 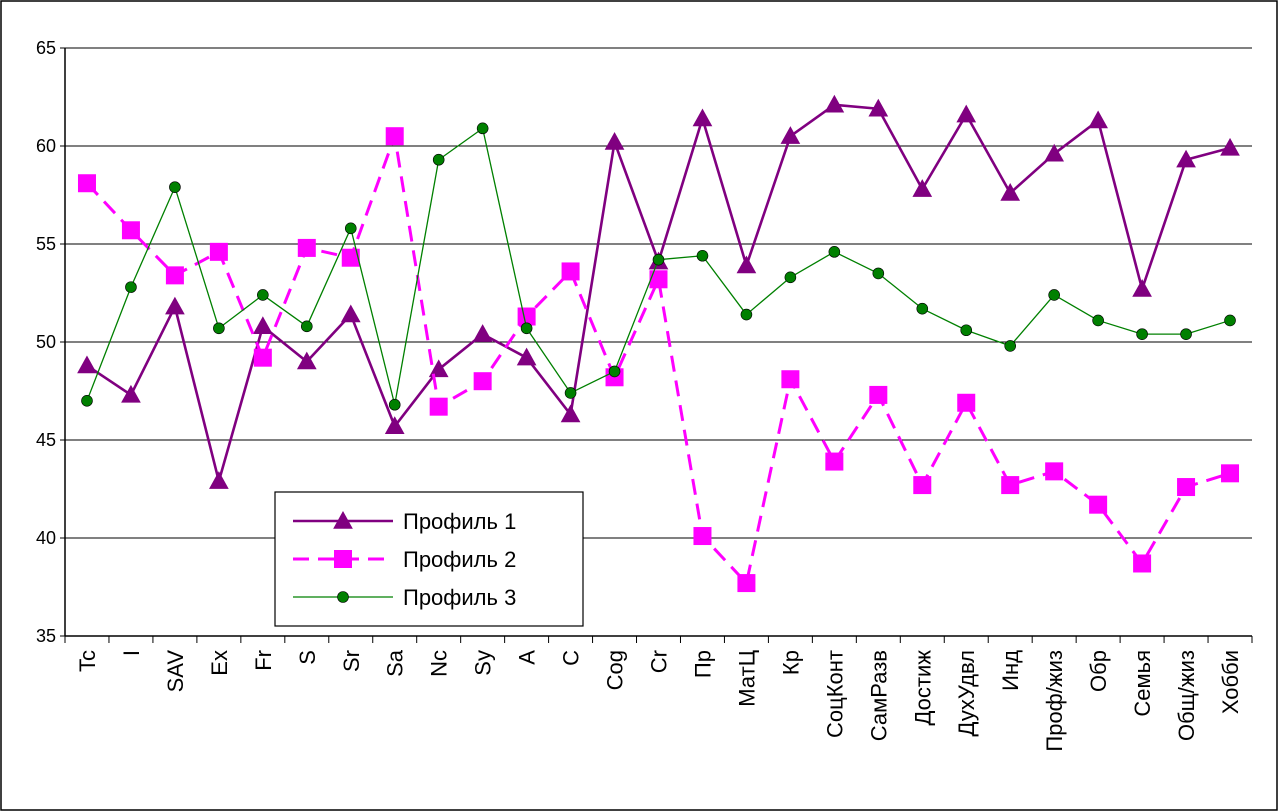 I want to click on legend: Профиль 1 Профиль 2 Профиль 3, so click(x=429, y=559).